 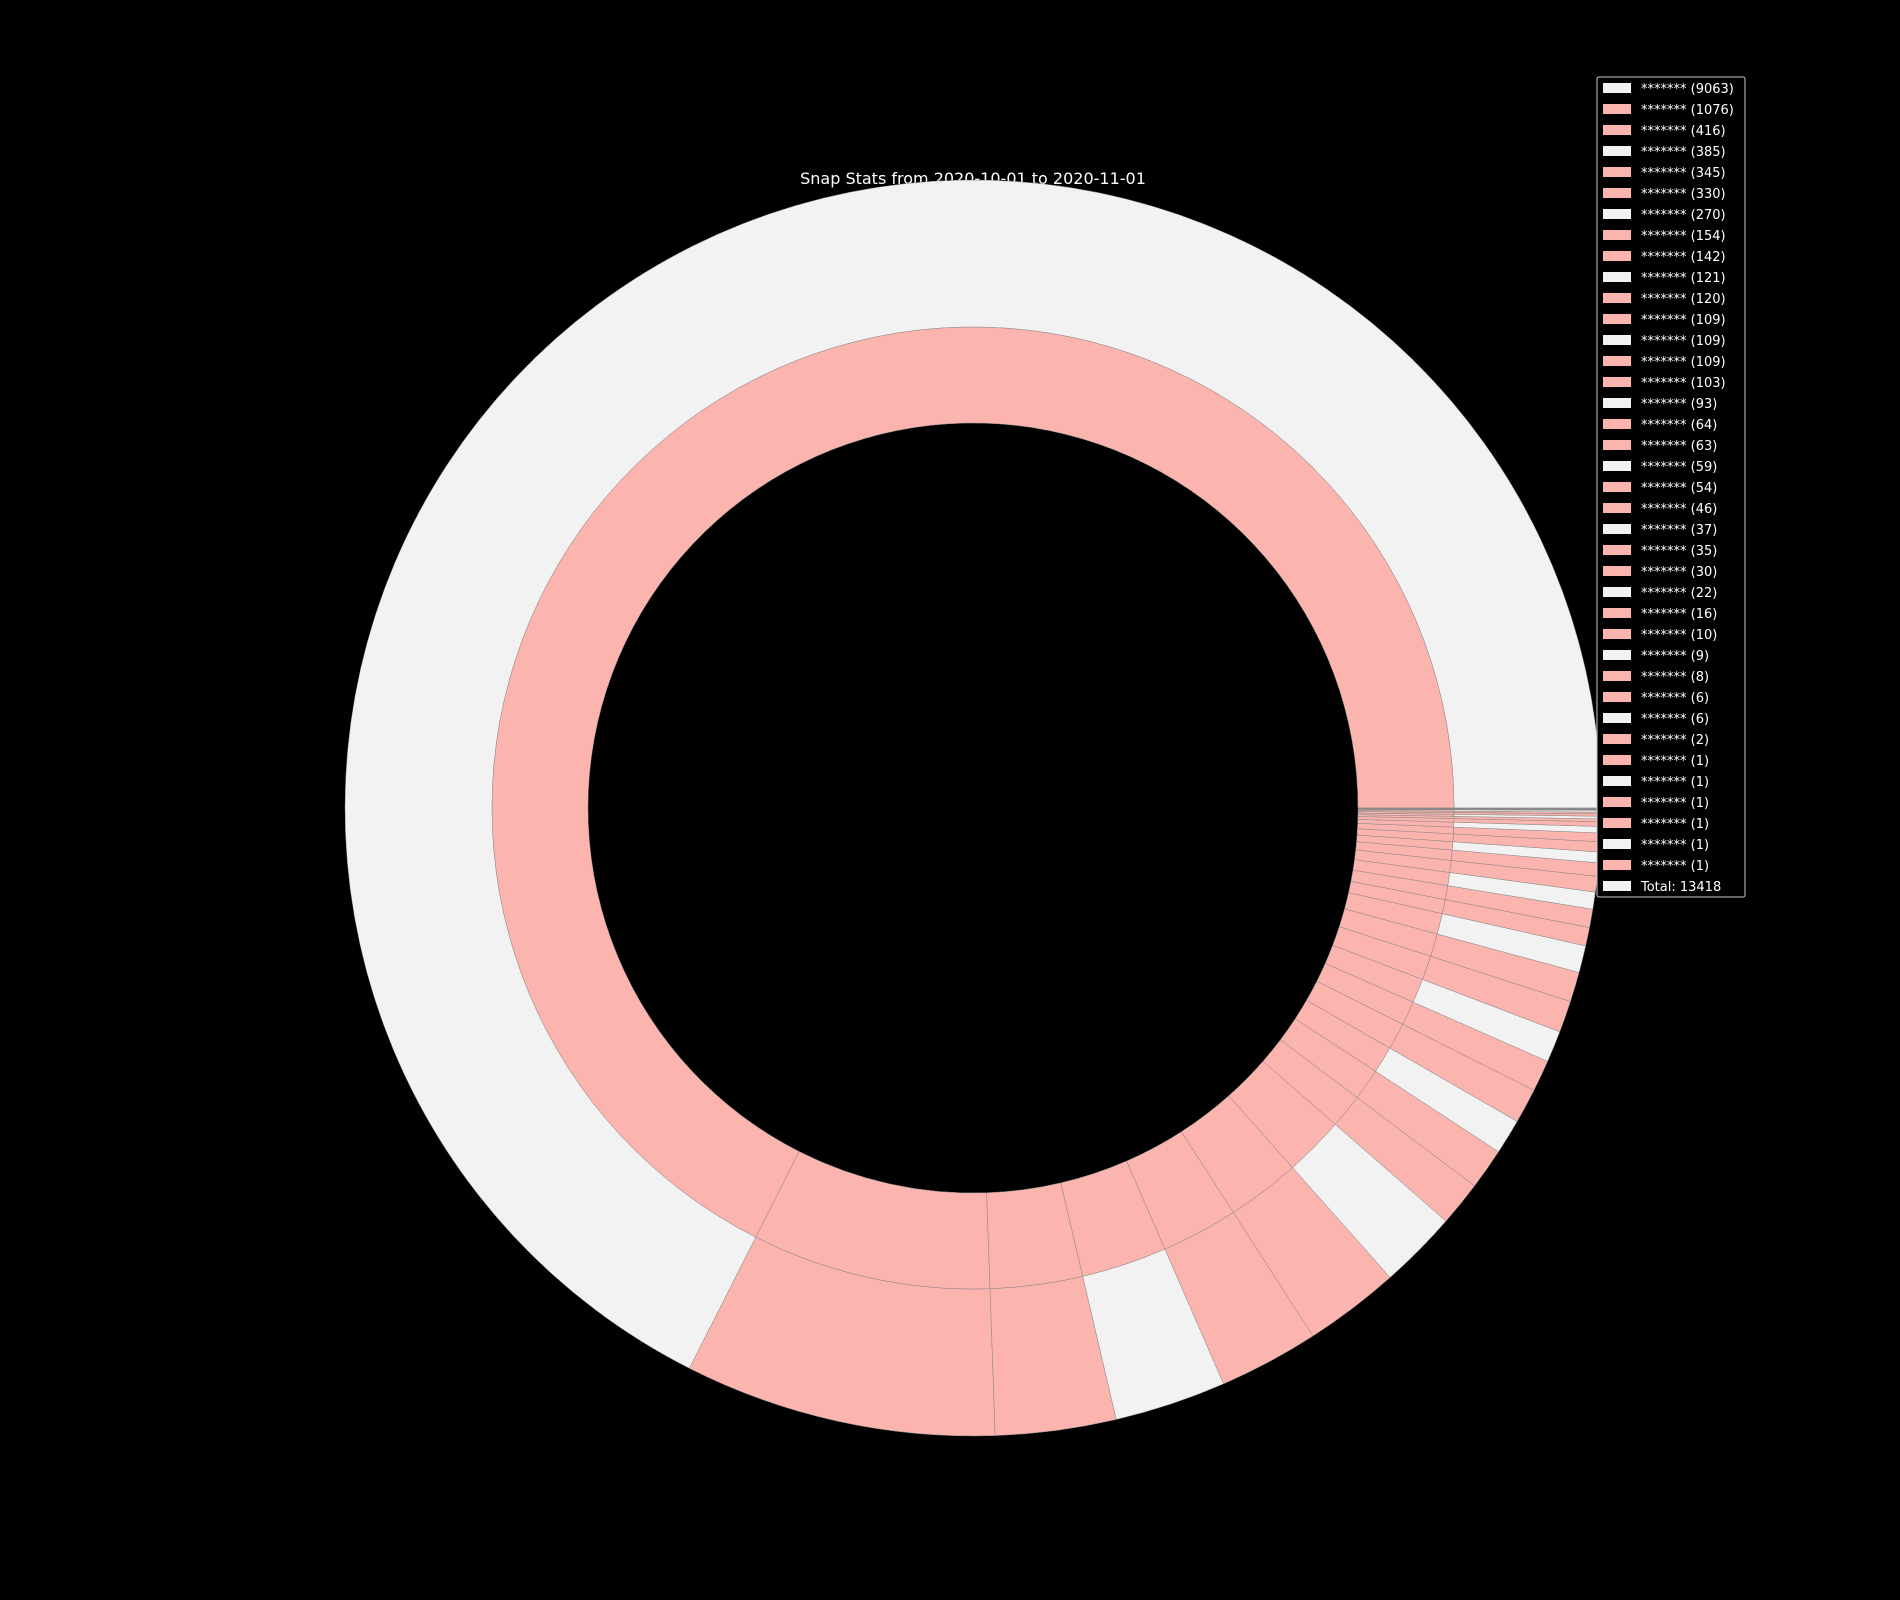 What do you see at coordinates (1675, 677) in the screenshot?
I see `legend-label: ******* (8)` at bounding box center [1675, 677].